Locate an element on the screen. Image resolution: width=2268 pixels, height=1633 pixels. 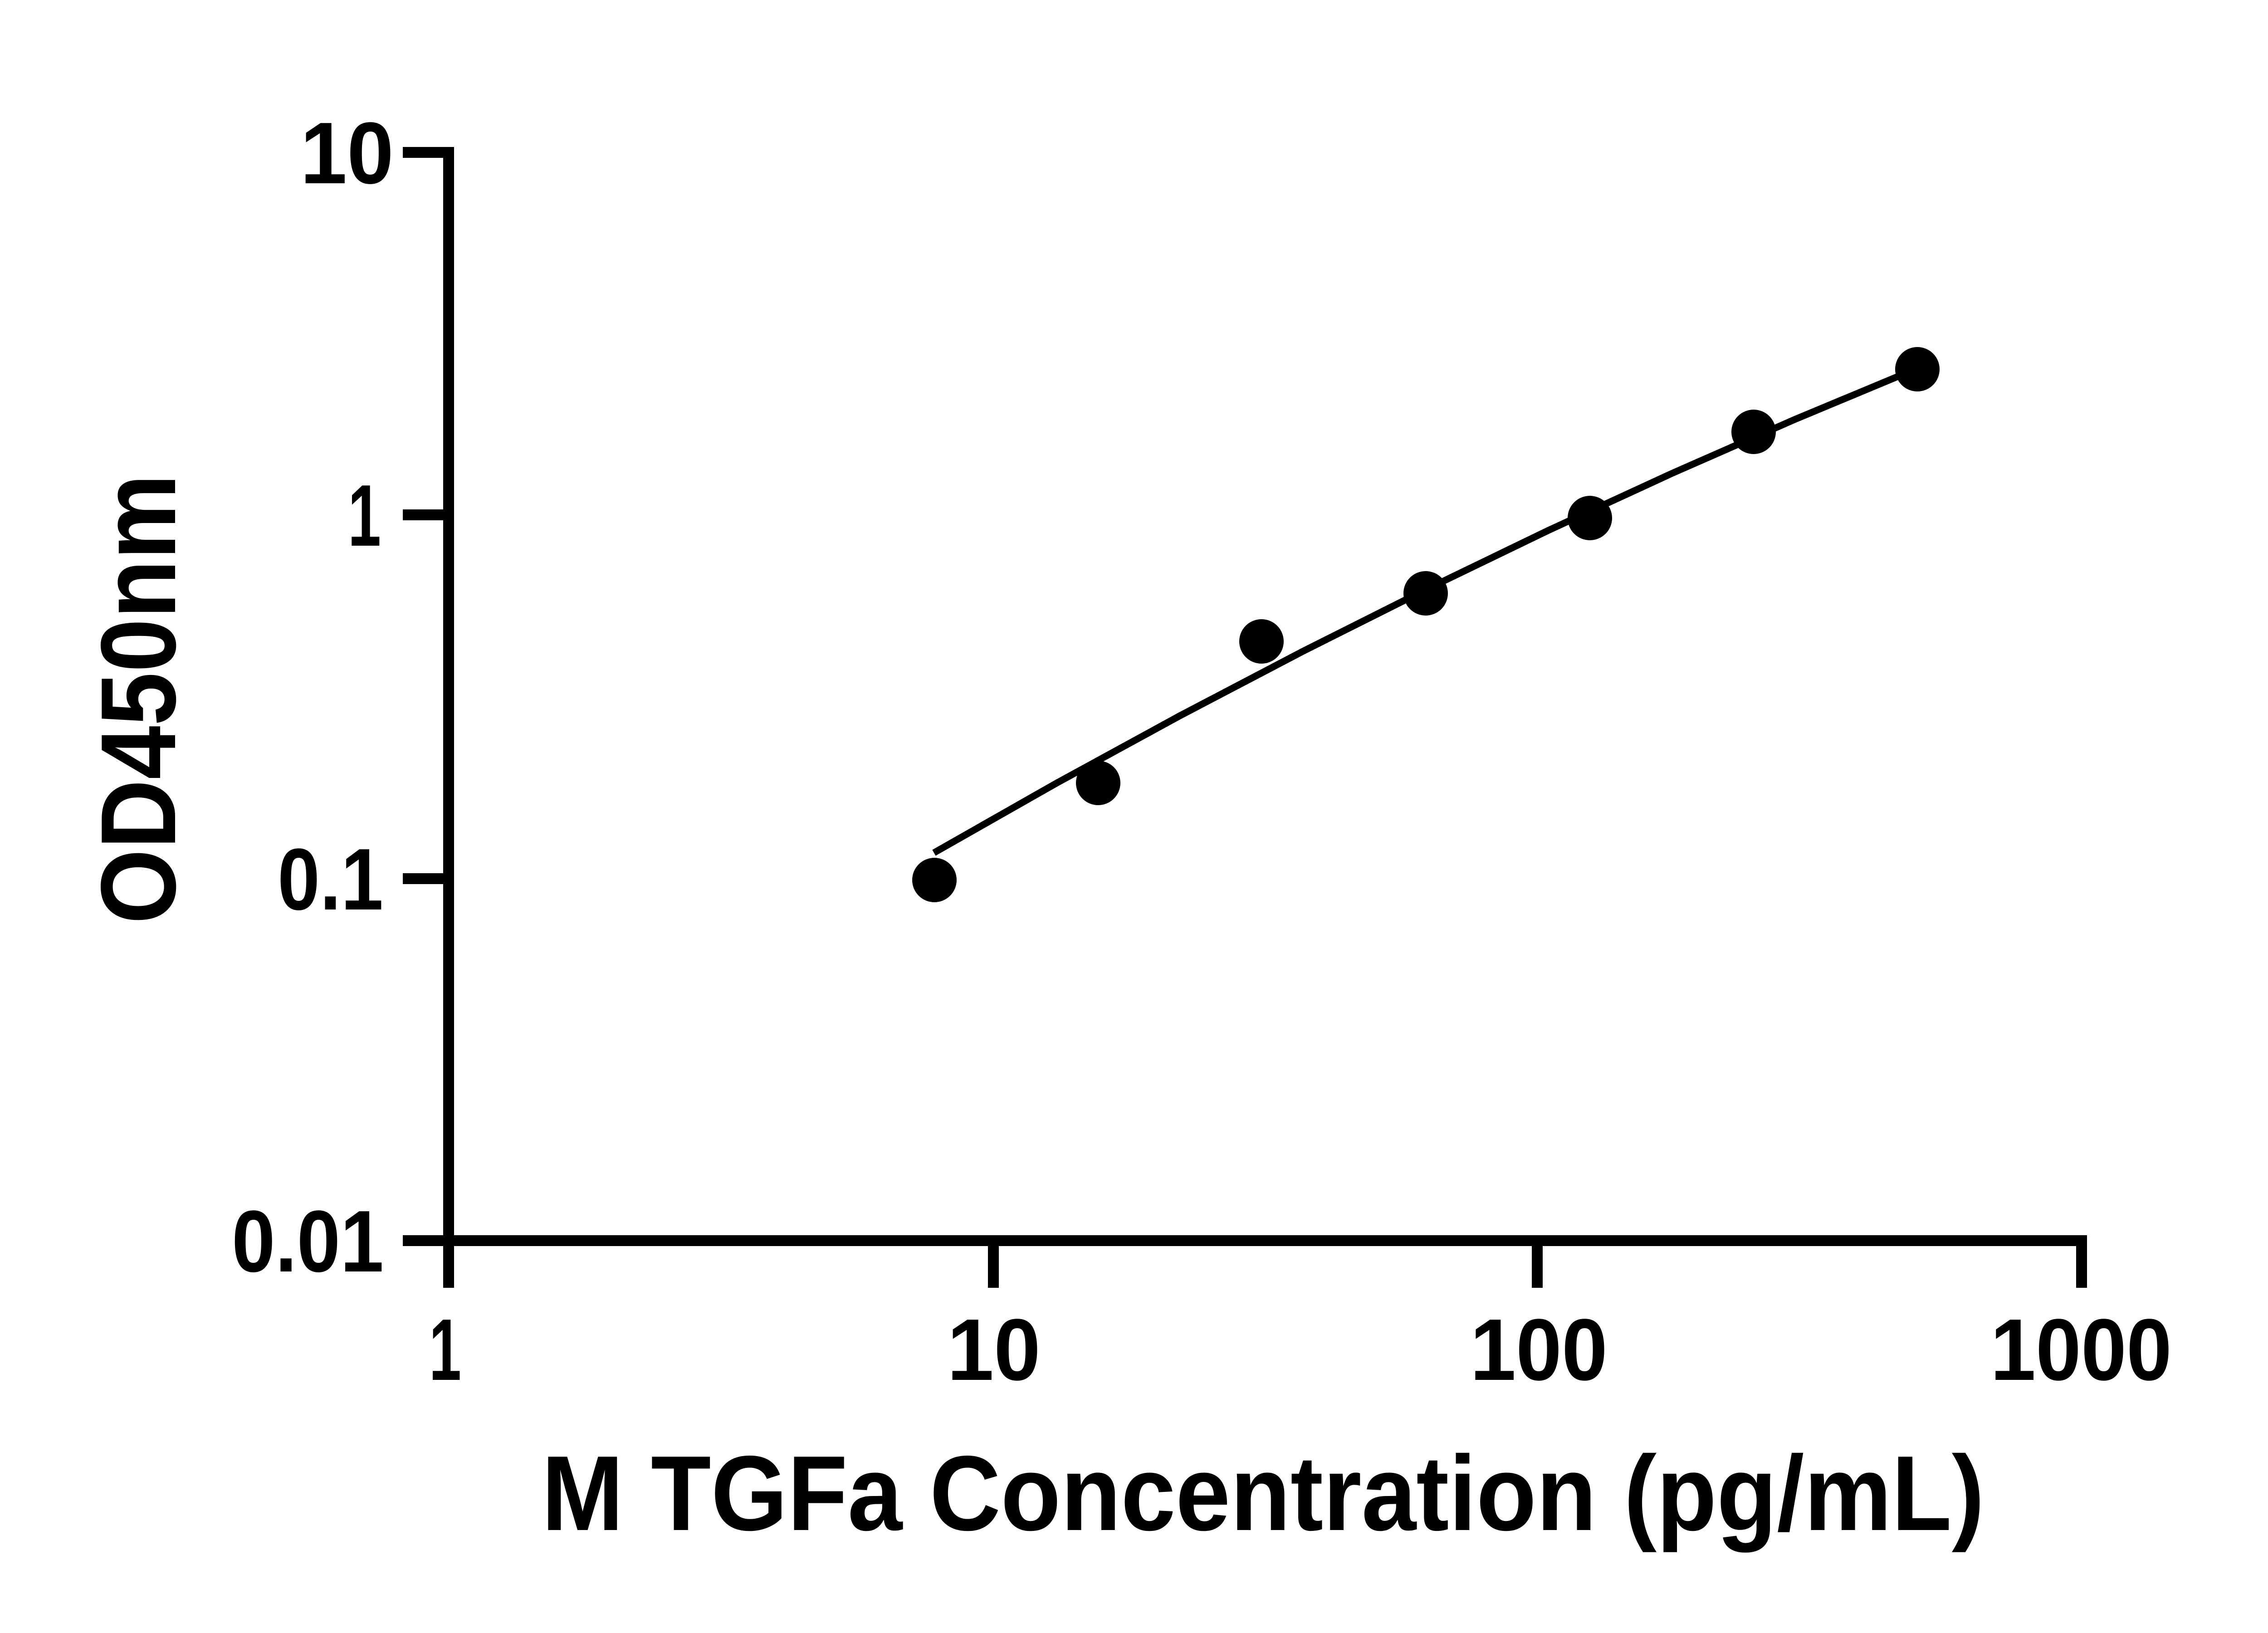
svg-text: 0.1 is located at coordinates (331, 879).